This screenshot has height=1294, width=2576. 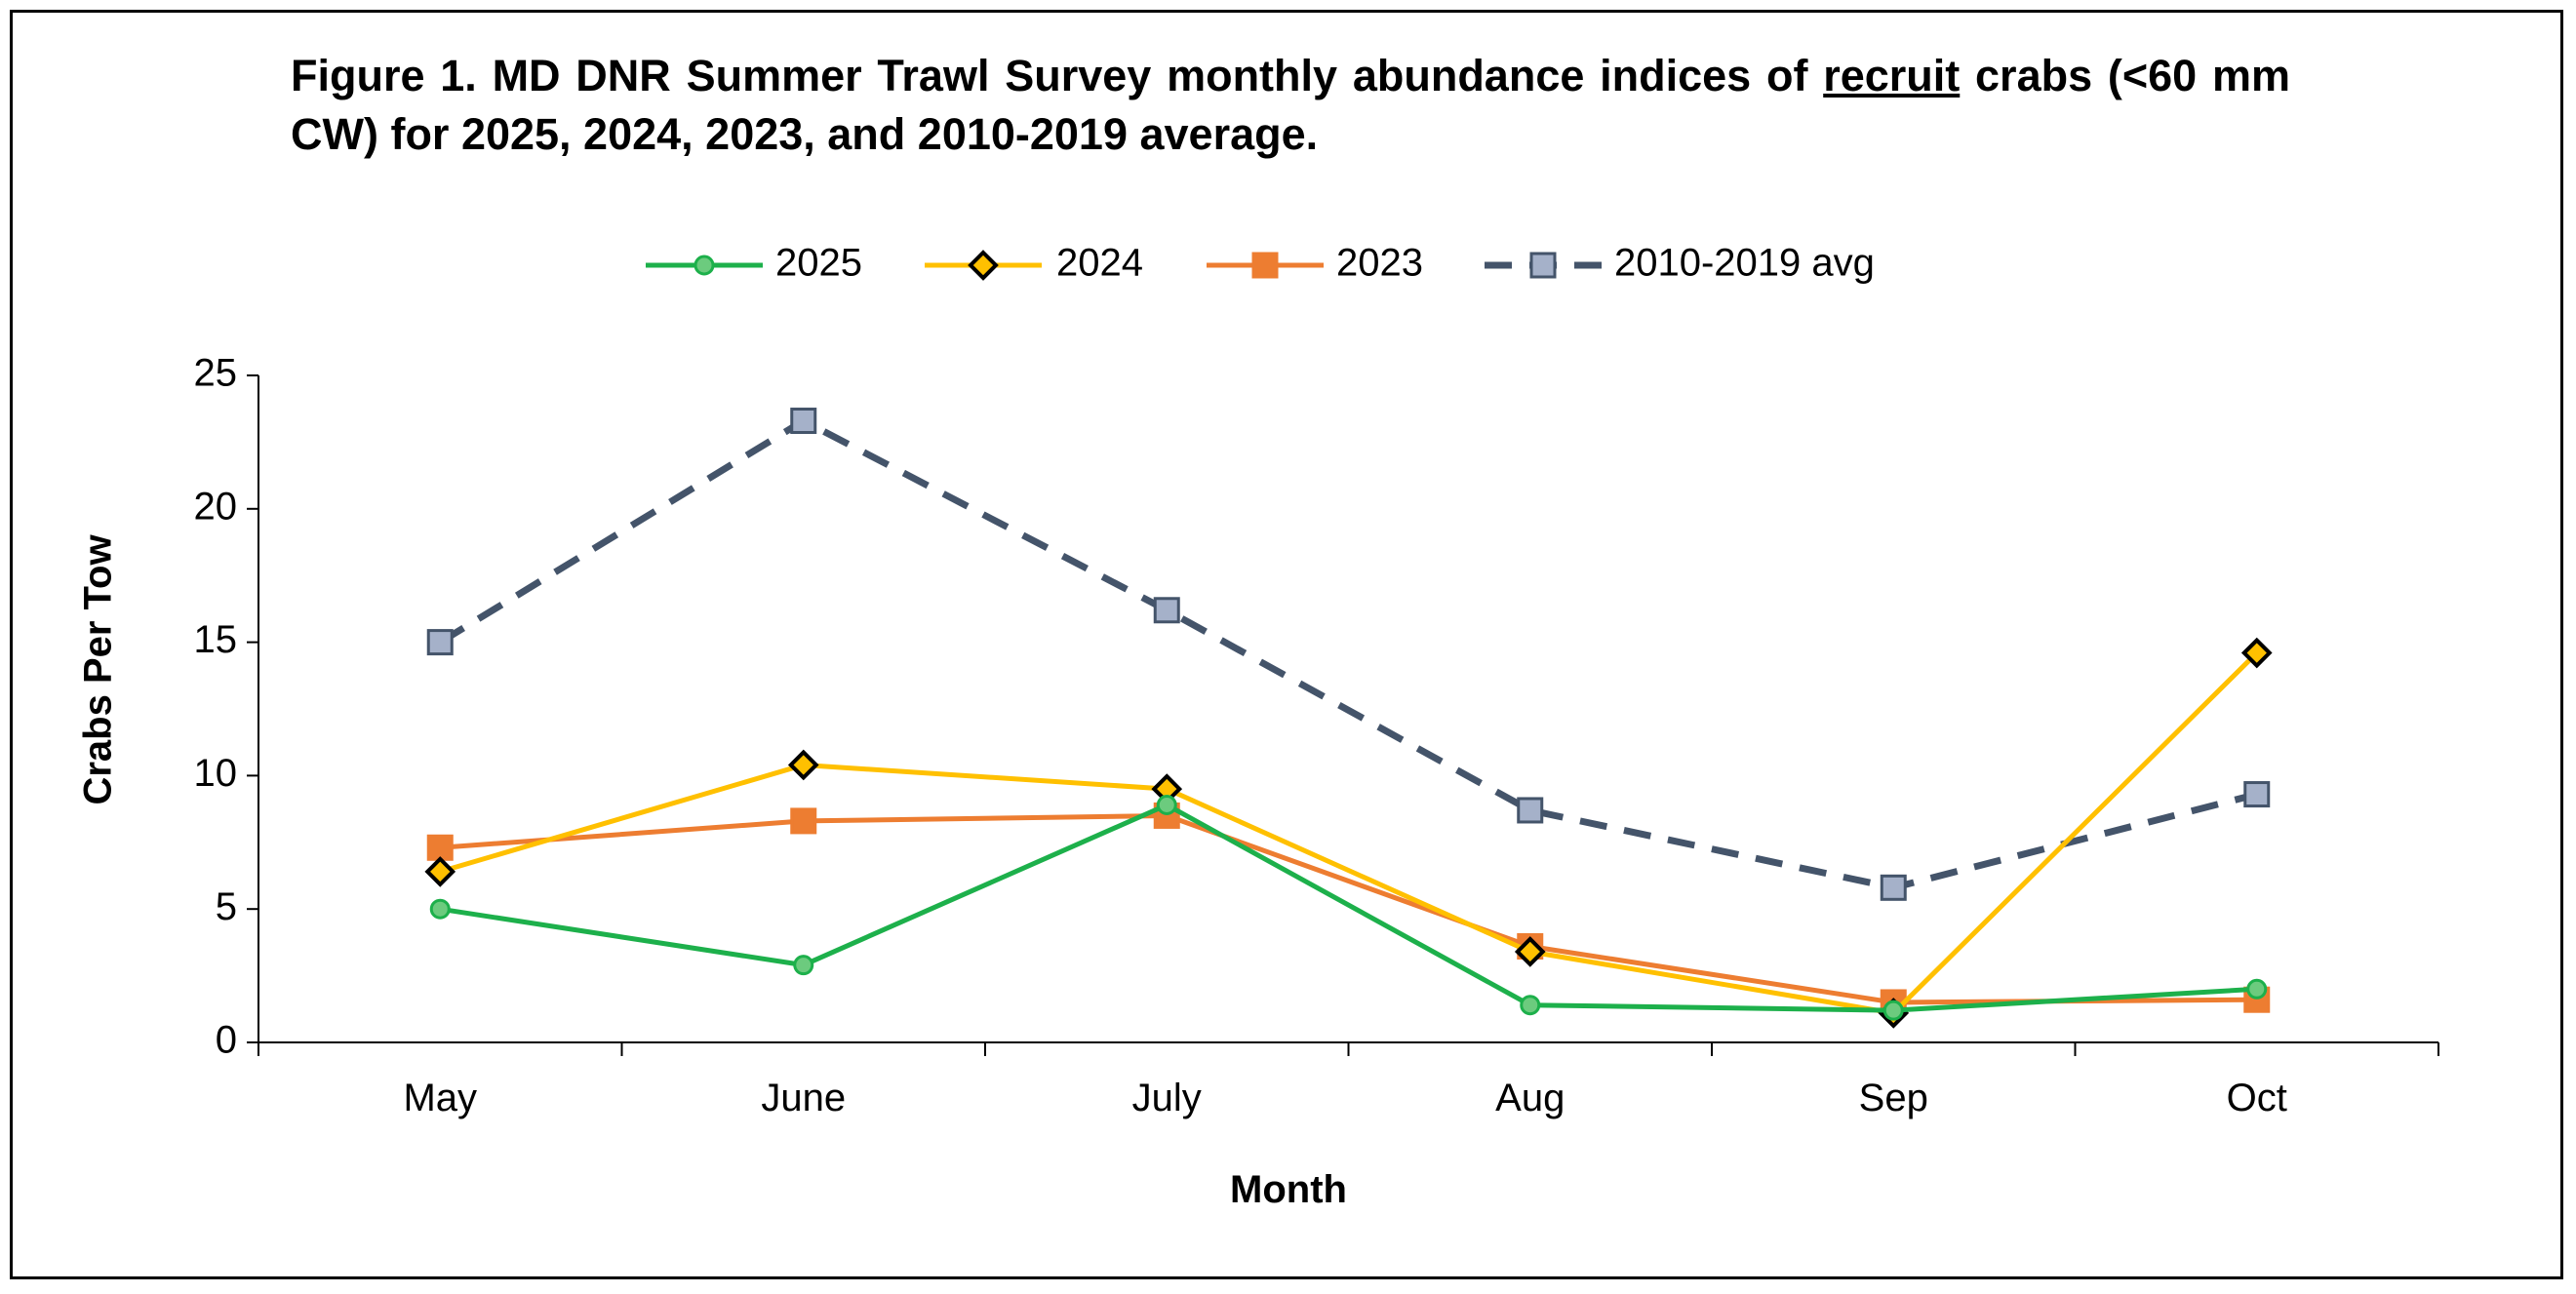 I want to click on legend-label: 2025, so click(x=818, y=263).